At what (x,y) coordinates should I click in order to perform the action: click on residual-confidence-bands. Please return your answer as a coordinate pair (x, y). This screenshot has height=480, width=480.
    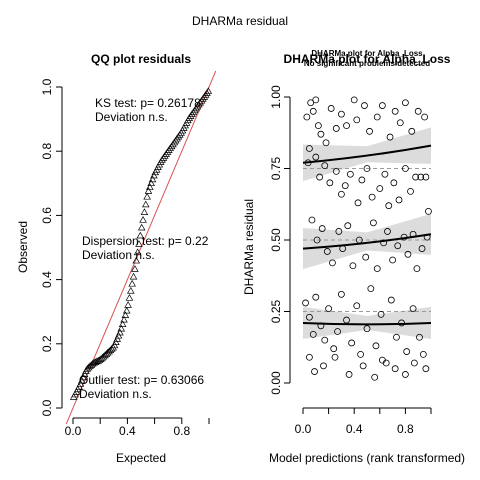
    Looking at the image, I should click on (367, 233).